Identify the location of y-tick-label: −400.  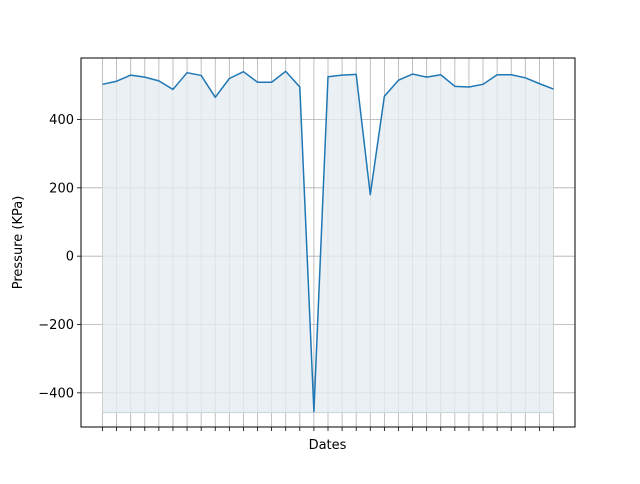
(56, 393).